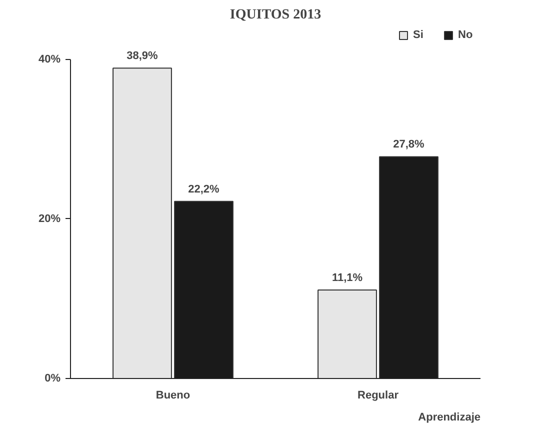 The image size is (538, 436). What do you see at coordinates (276, 15) in the screenshot?
I see `chart-title: IQUITOS 2013` at bounding box center [276, 15].